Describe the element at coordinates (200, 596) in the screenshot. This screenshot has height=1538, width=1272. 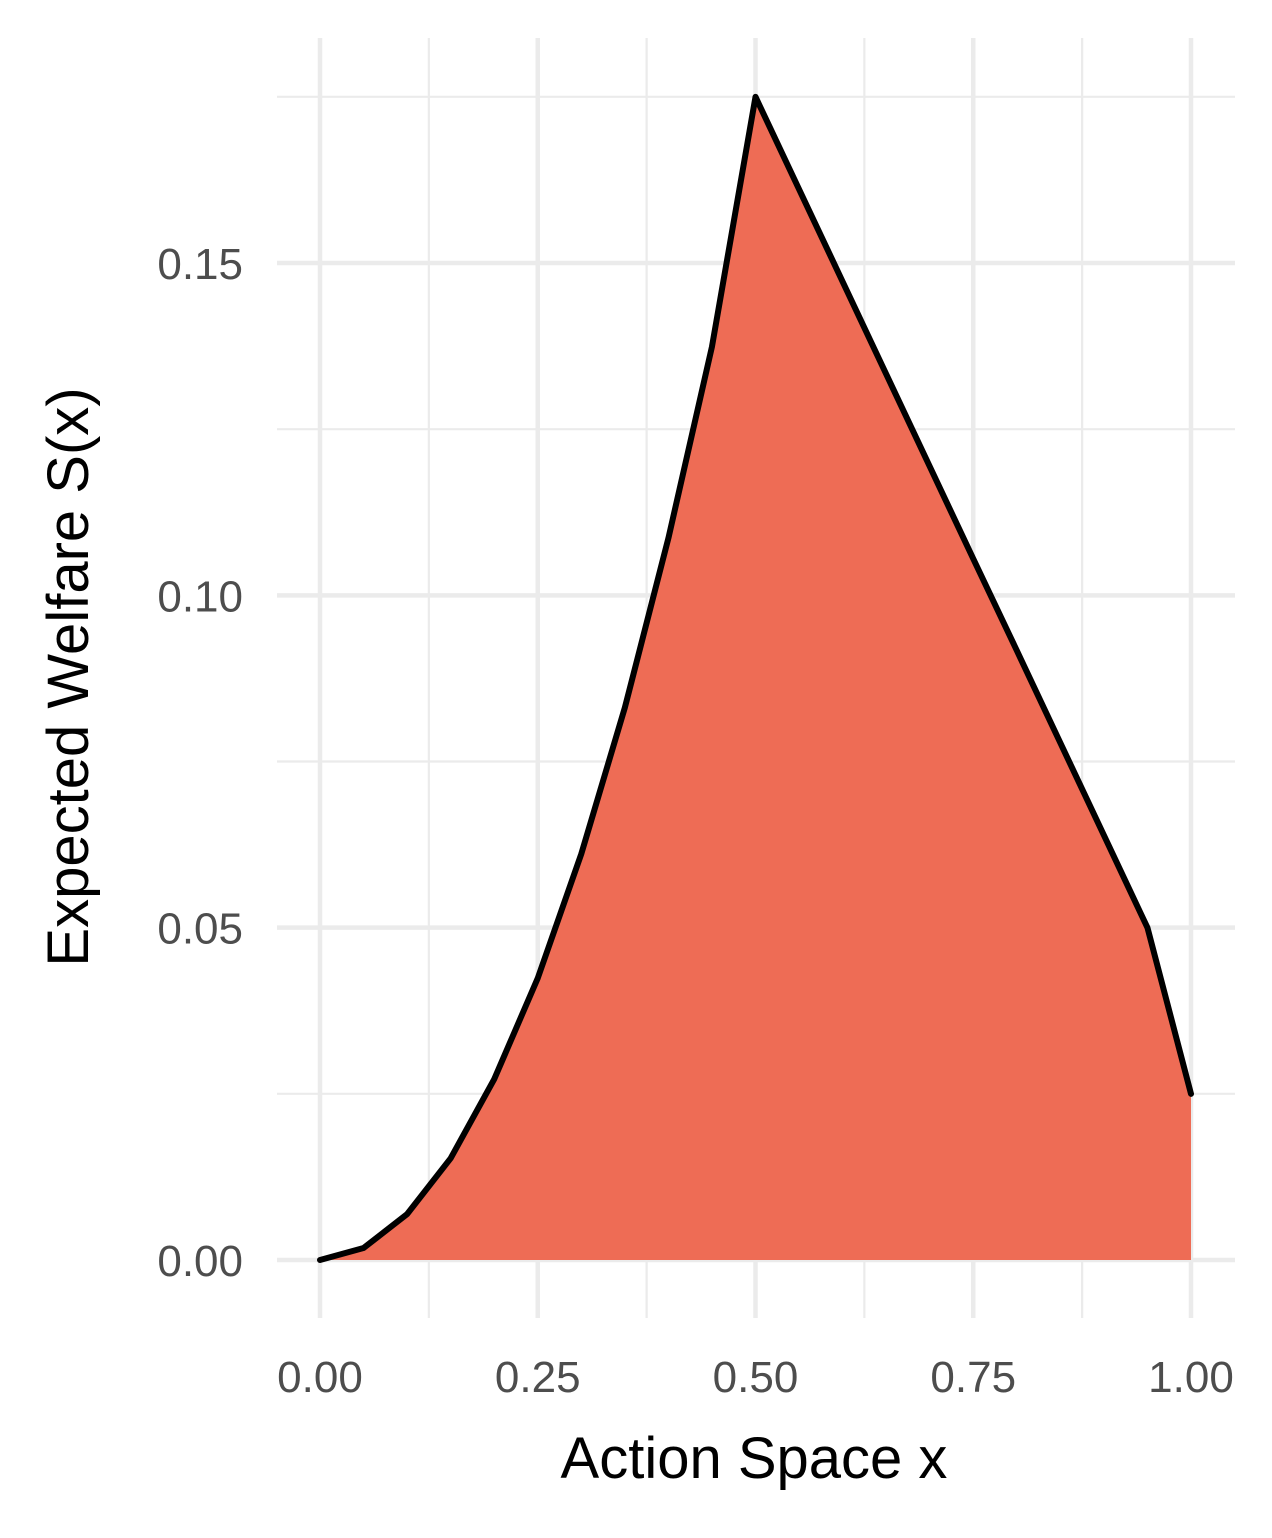
I see `y-tick-label: 0.10` at that location.